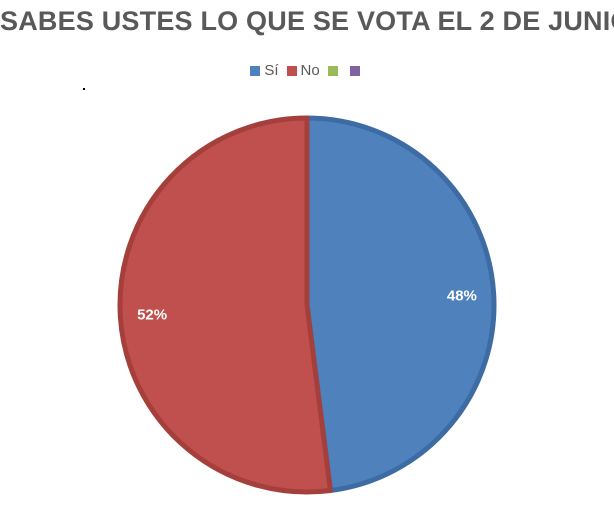  Describe the element at coordinates (271, 70) in the screenshot. I see `legend-label-0: Sí` at that location.